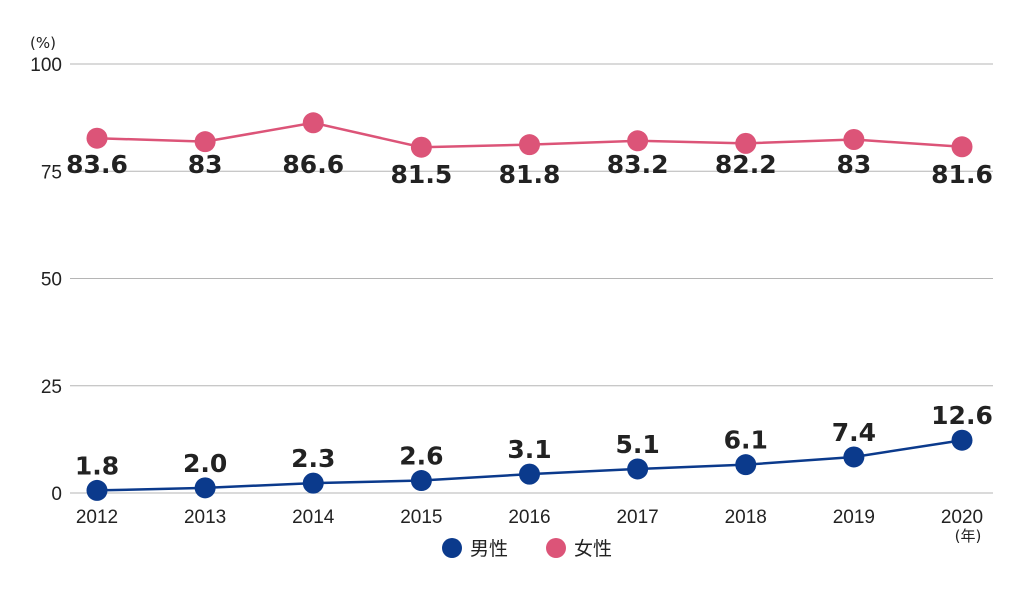 This screenshot has height=590, width=1020. I want to click on data-label: 86.6, so click(313, 164).